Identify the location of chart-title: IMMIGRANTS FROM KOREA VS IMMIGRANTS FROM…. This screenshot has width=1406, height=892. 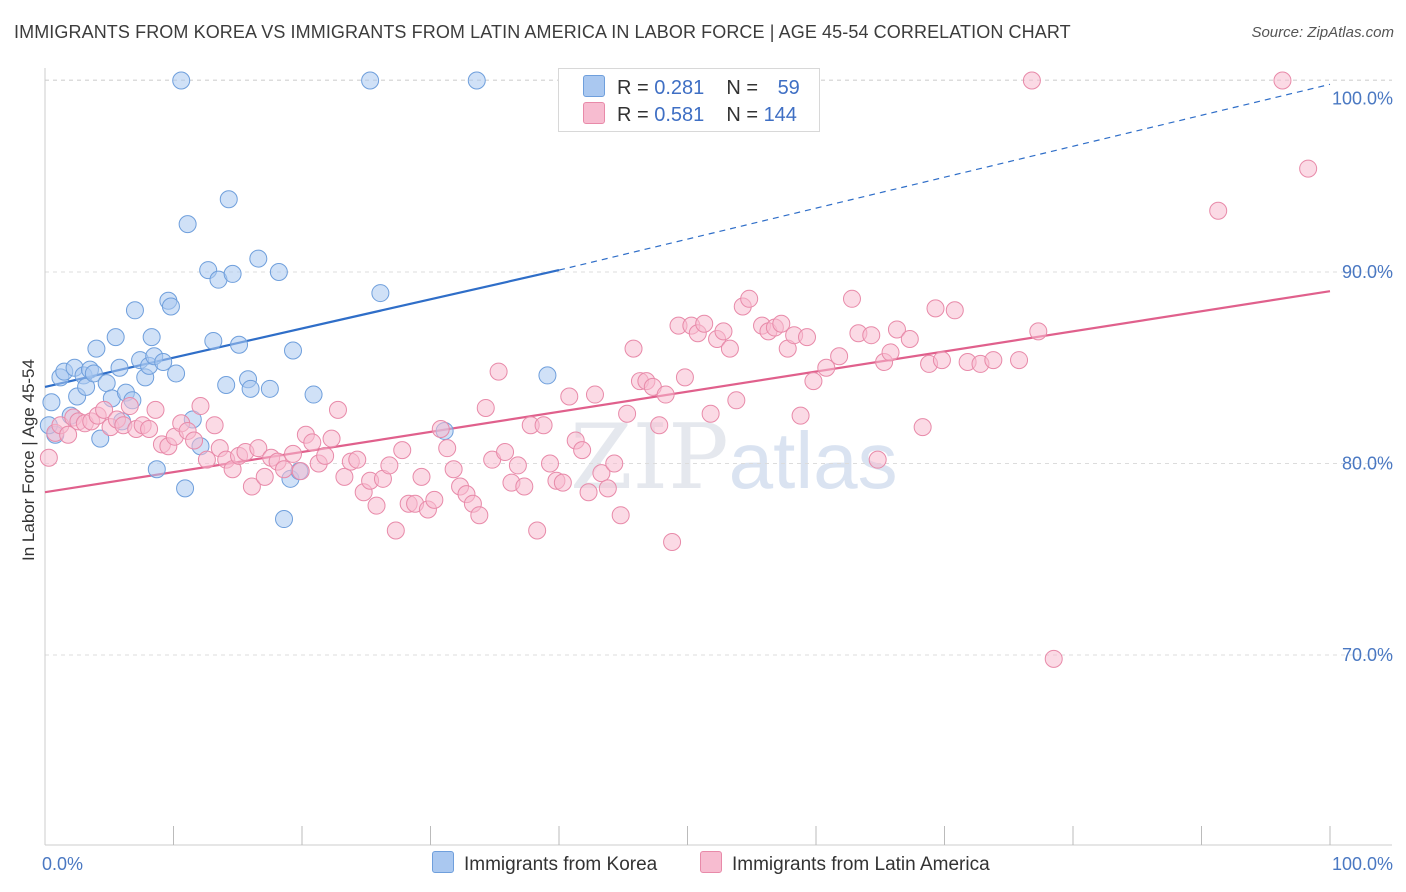
(542, 32).